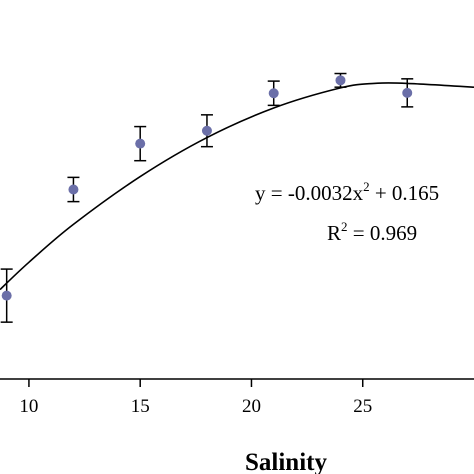 The image size is (474, 474). Describe the element at coordinates (405, 193) in the screenshot. I see `equation-rest: + 0.165` at that location.